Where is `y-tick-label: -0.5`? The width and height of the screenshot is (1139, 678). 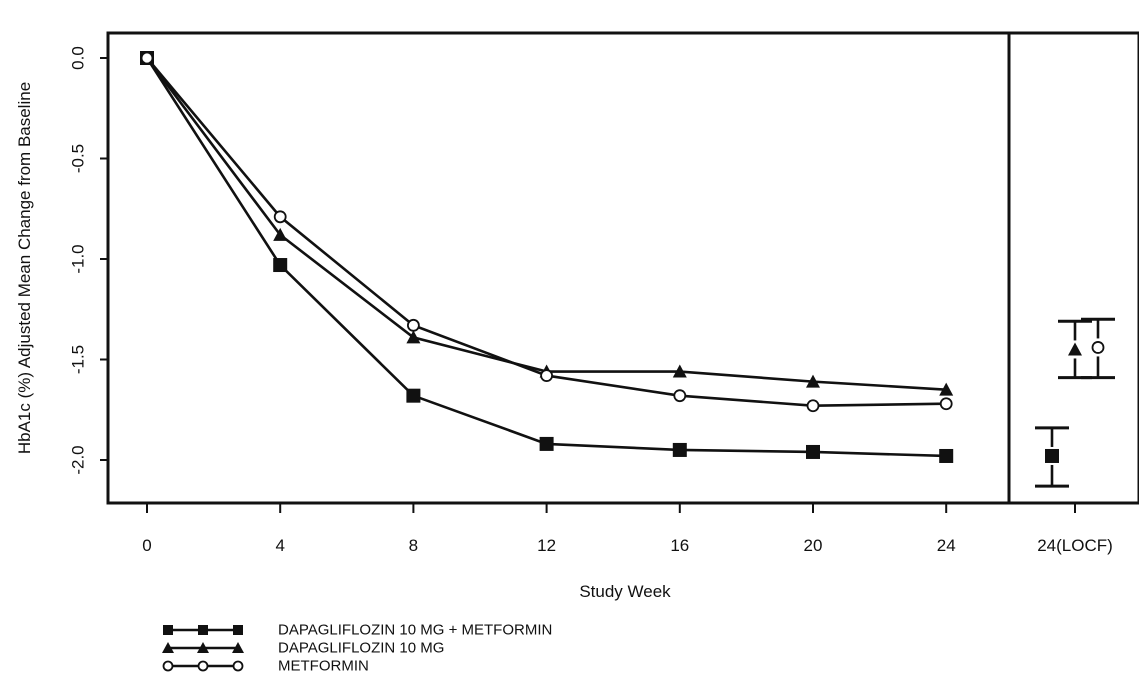 y-tick-label: -0.5 is located at coordinates (78, 158).